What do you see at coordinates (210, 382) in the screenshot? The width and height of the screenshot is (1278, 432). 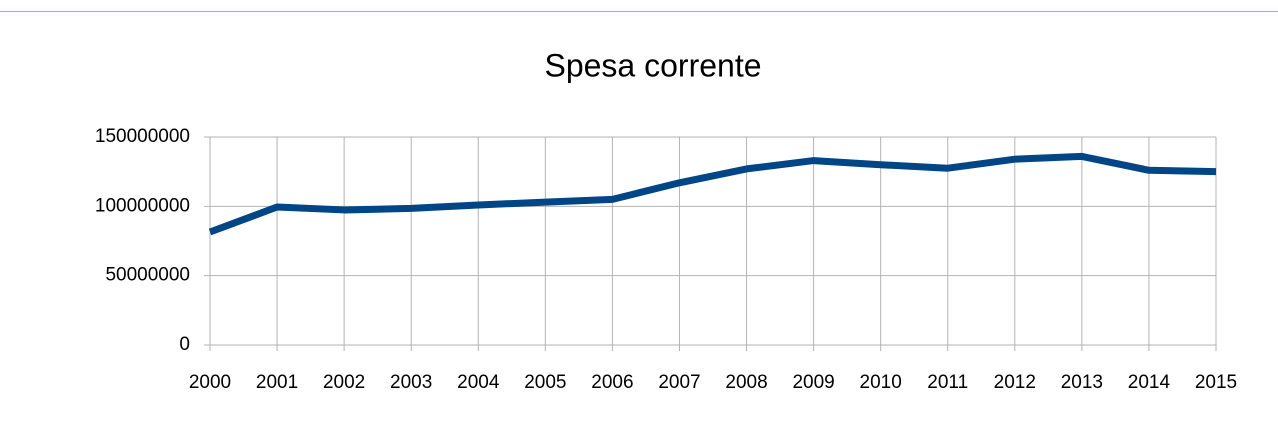 I see `x-tick-label: 2000` at bounding box center [210, 382].